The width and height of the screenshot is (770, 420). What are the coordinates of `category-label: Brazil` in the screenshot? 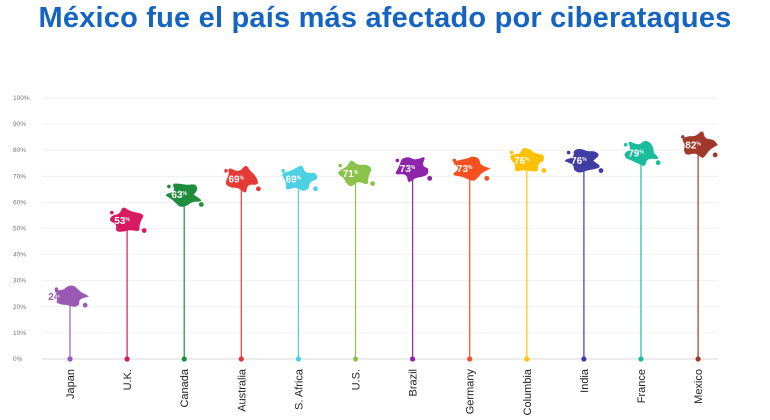 It's located at (414, 383).